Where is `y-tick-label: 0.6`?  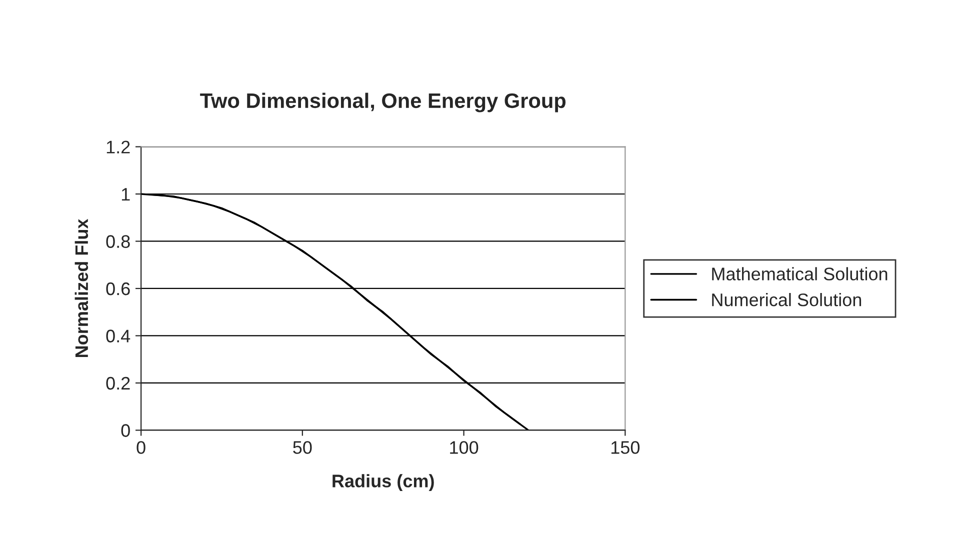
y-tick-label: 0.6 is located at coordinates (118, 289).